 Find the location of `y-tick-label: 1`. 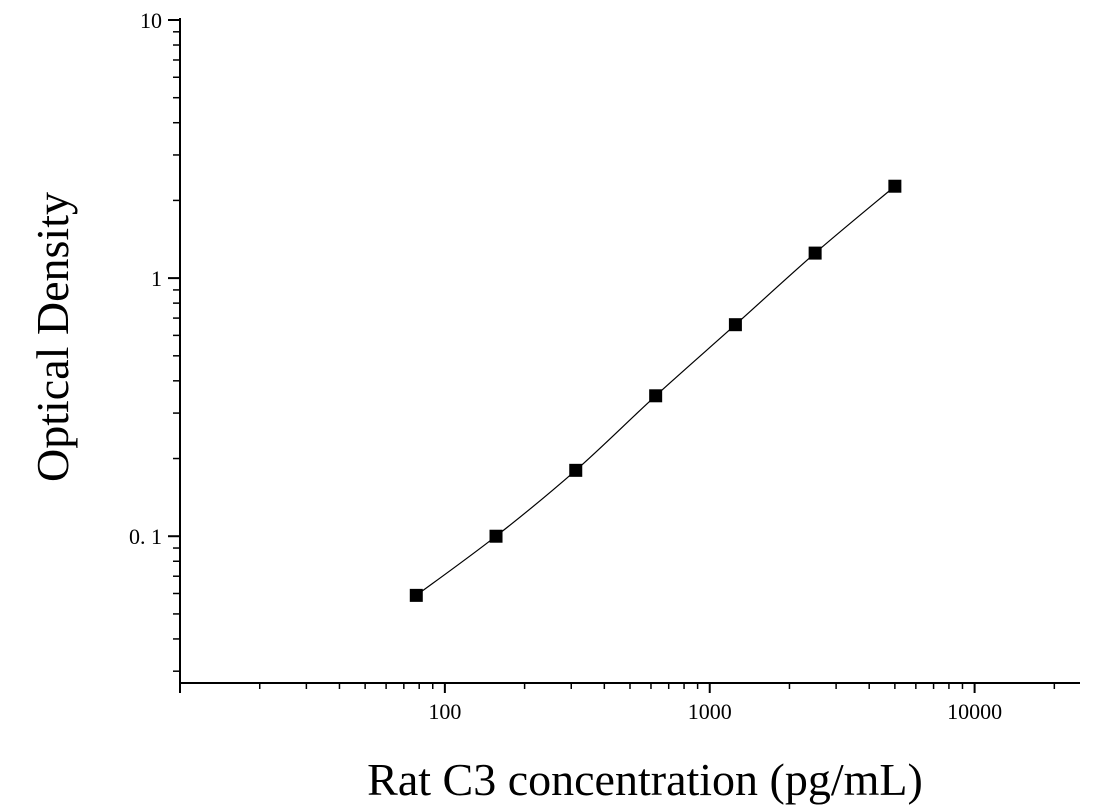

y-tick-label: 1 is located at coordinates (156, 278).